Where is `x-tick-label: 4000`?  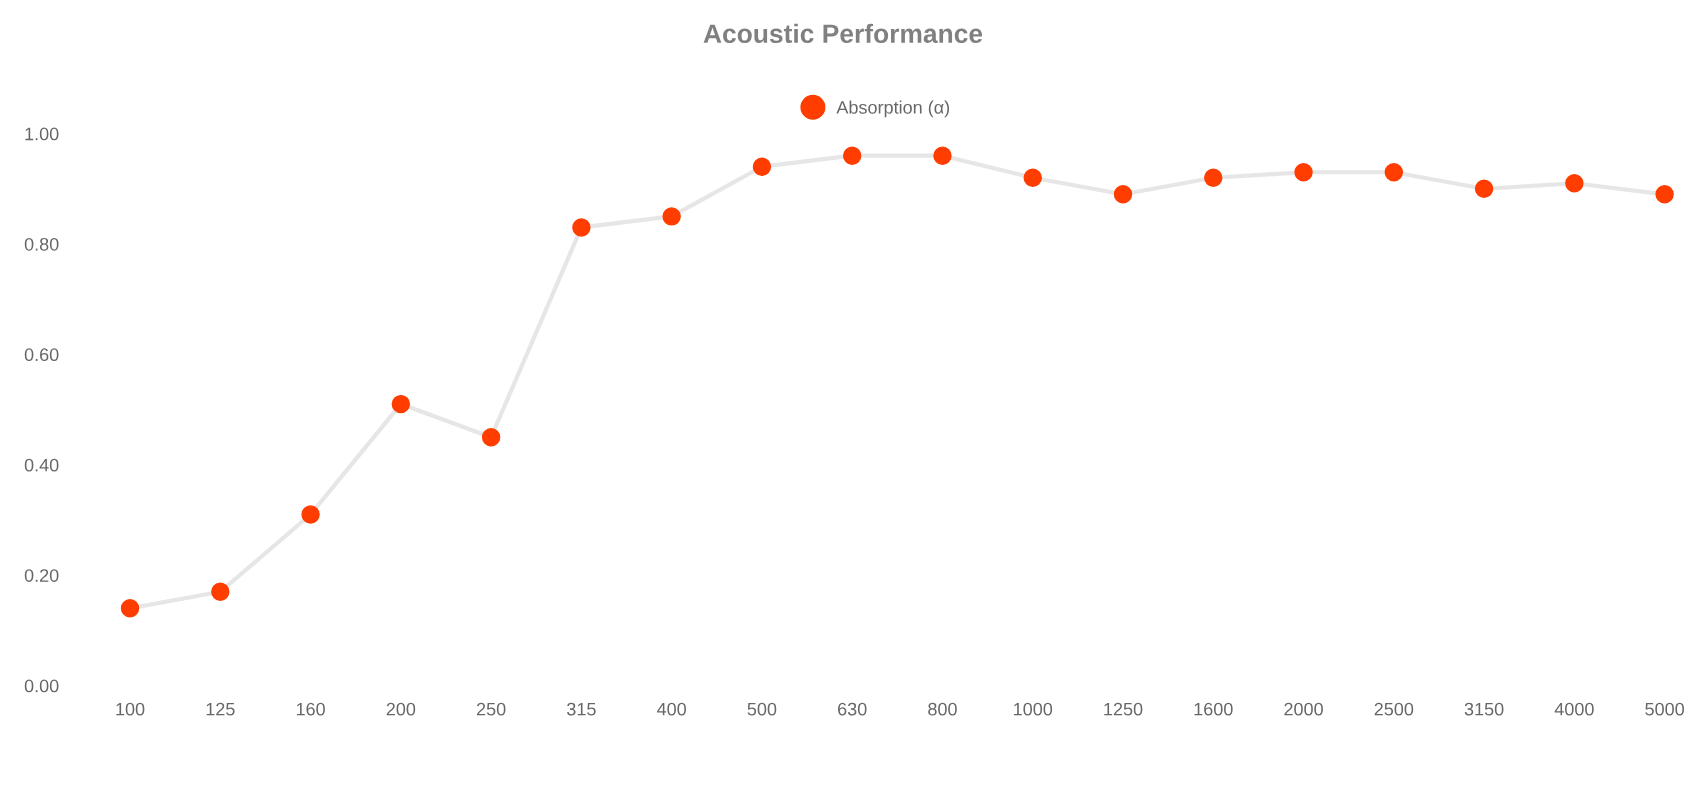
x-tick-label: 4000 is located at coordinates (1574, 709).